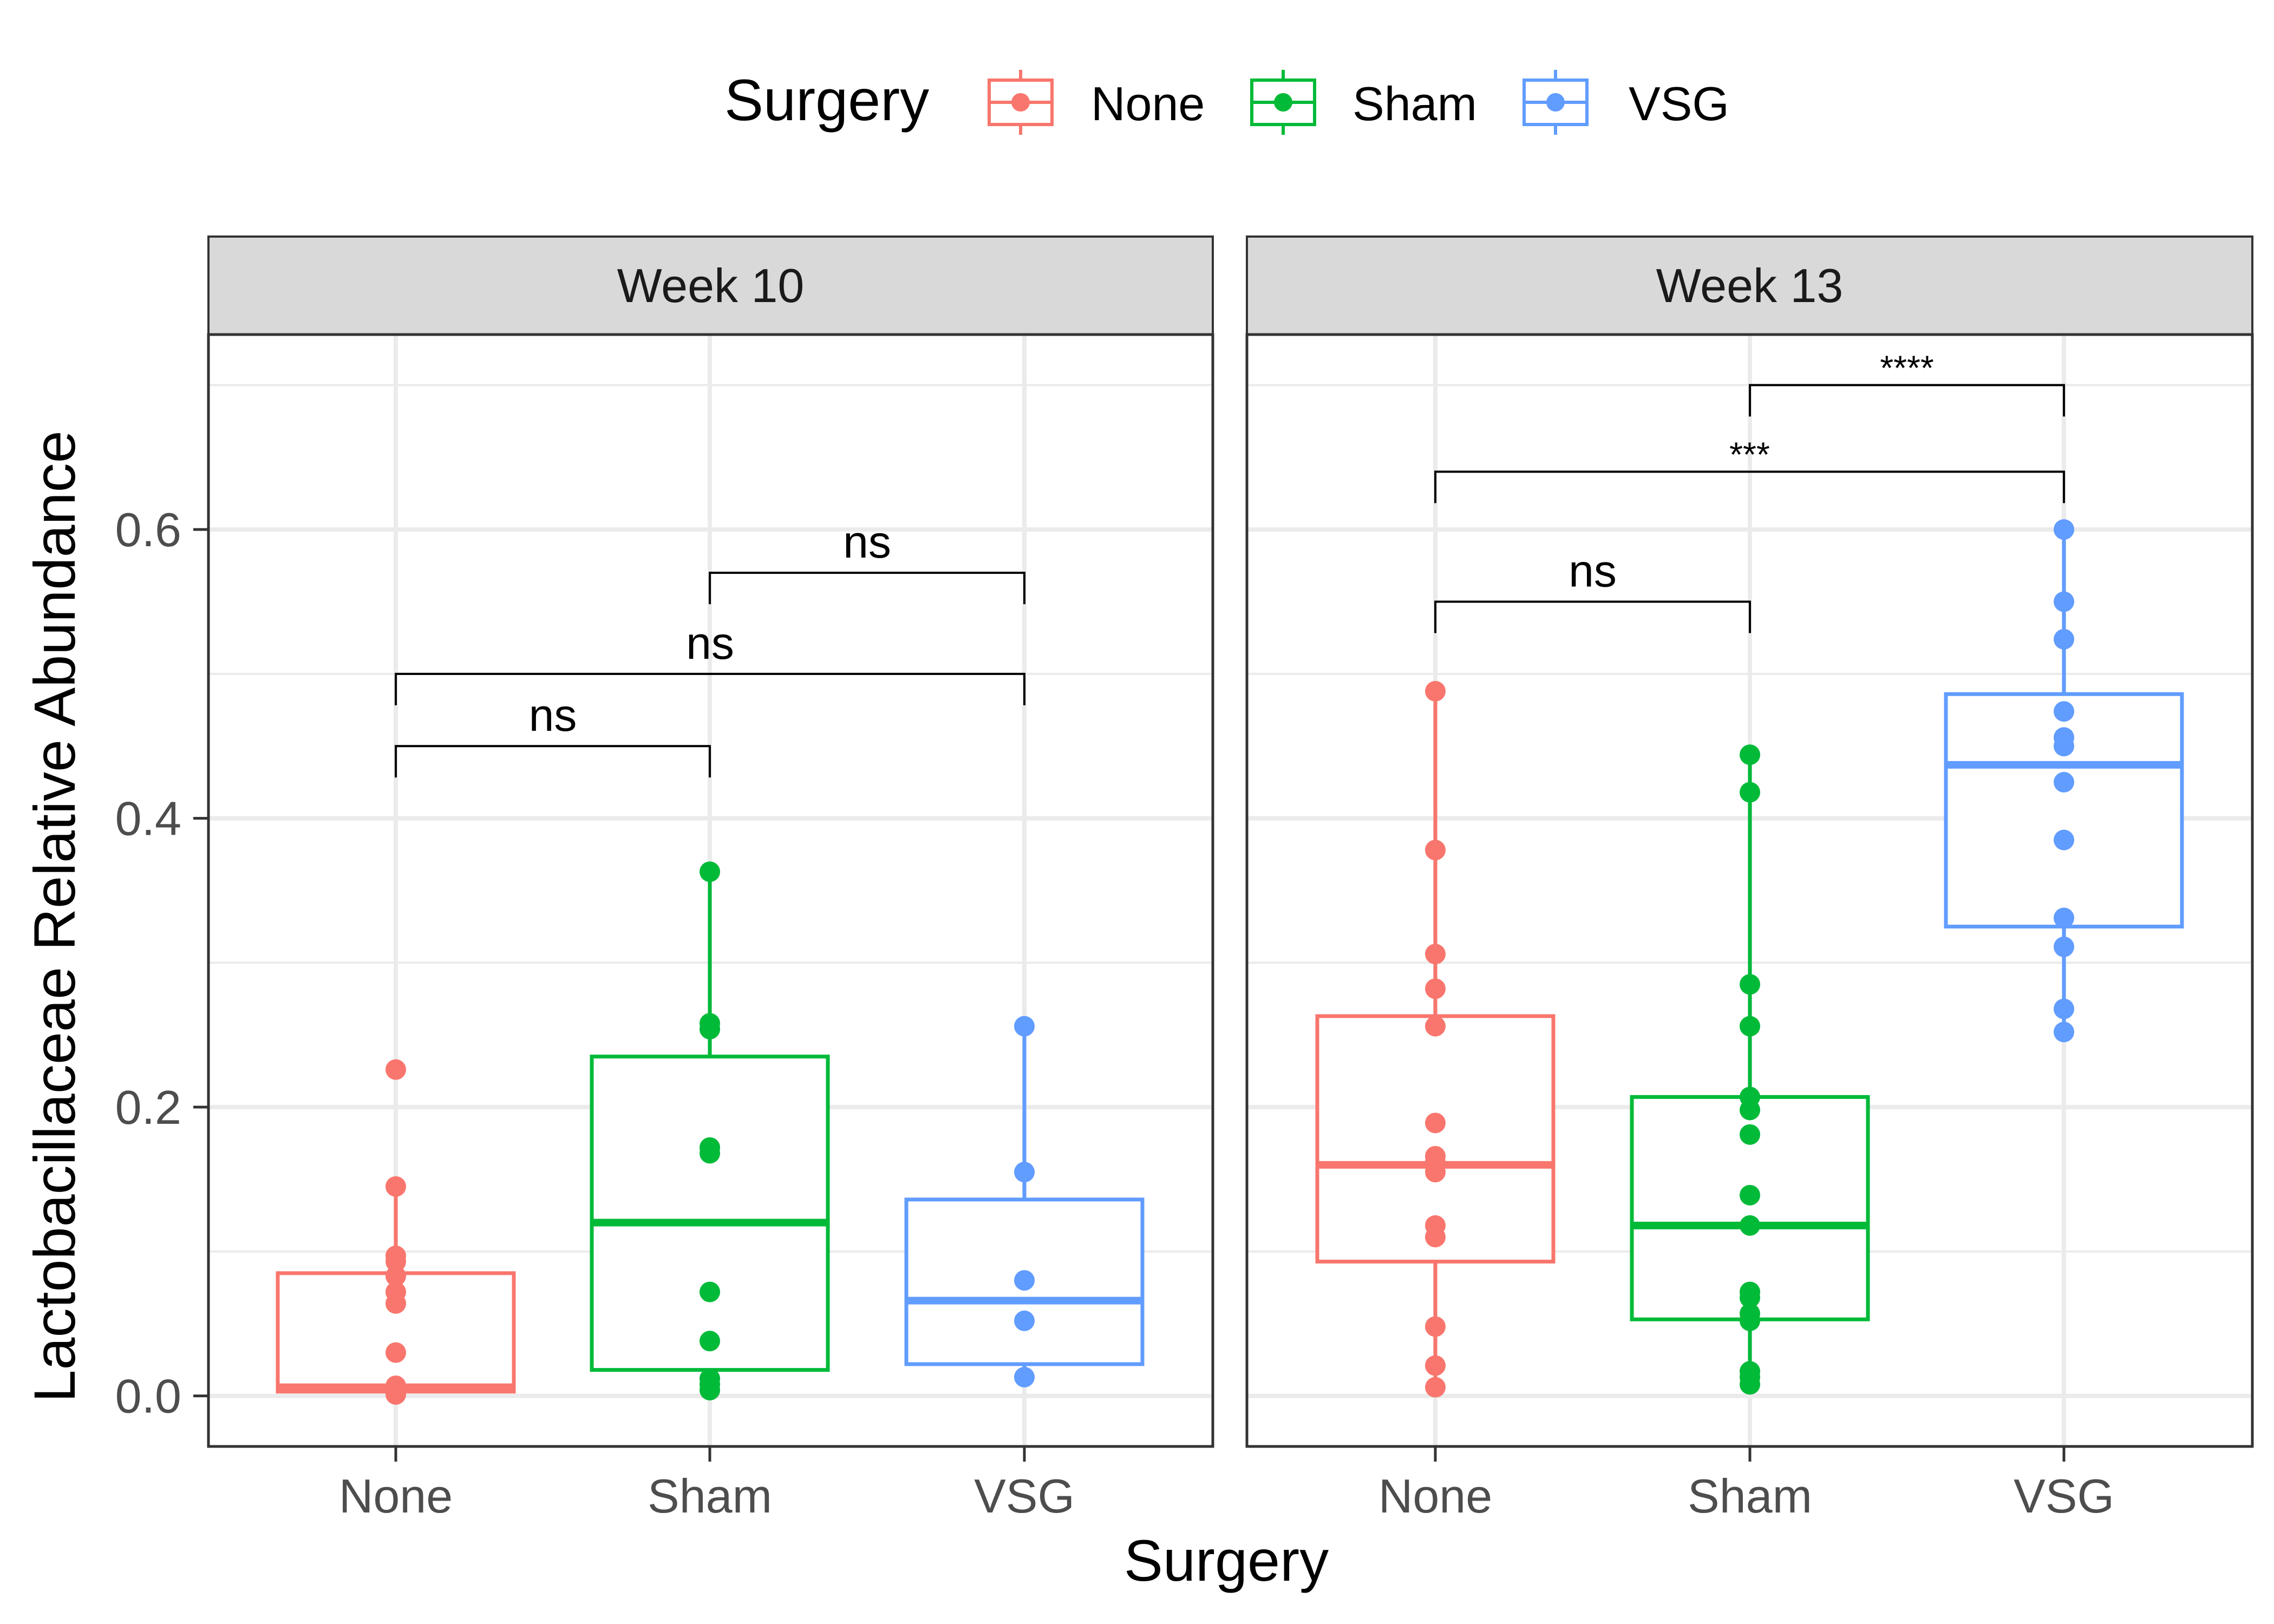  What do you see at coordinates (148, 819) in the screenshot?
I see `y-tick-label: 0.4` at bounding box center [148, 819].